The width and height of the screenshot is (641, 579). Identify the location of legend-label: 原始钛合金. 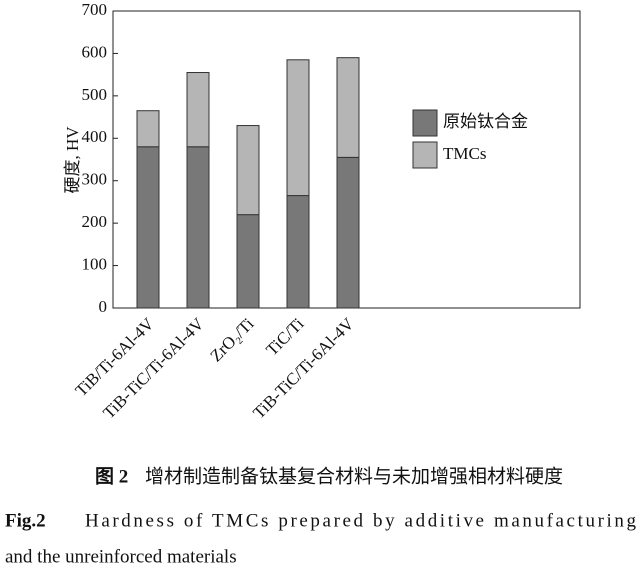
(485, 121).